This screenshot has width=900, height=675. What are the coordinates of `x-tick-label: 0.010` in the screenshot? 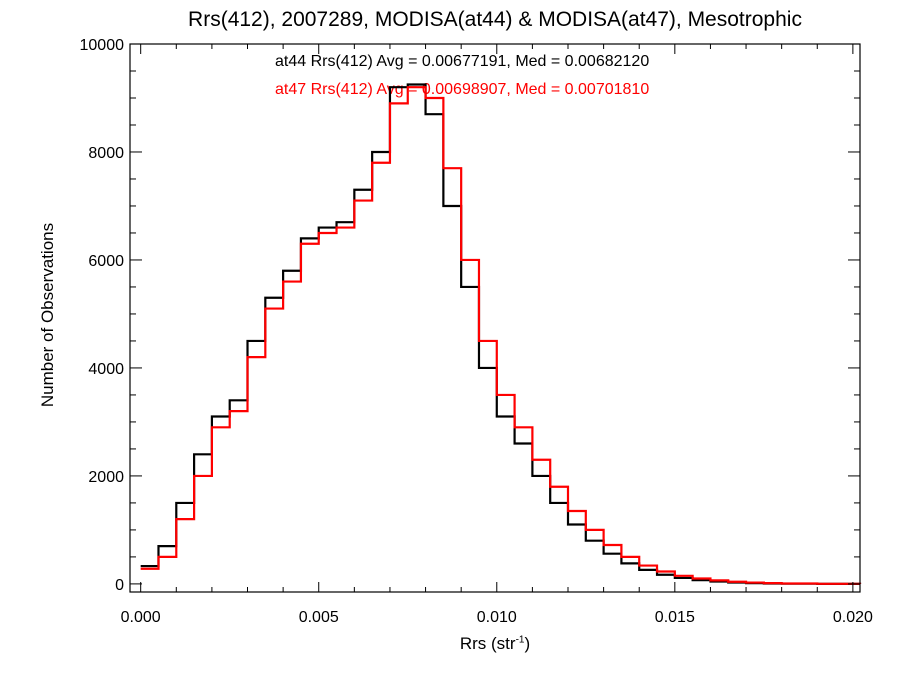 It's located at (497, 617).